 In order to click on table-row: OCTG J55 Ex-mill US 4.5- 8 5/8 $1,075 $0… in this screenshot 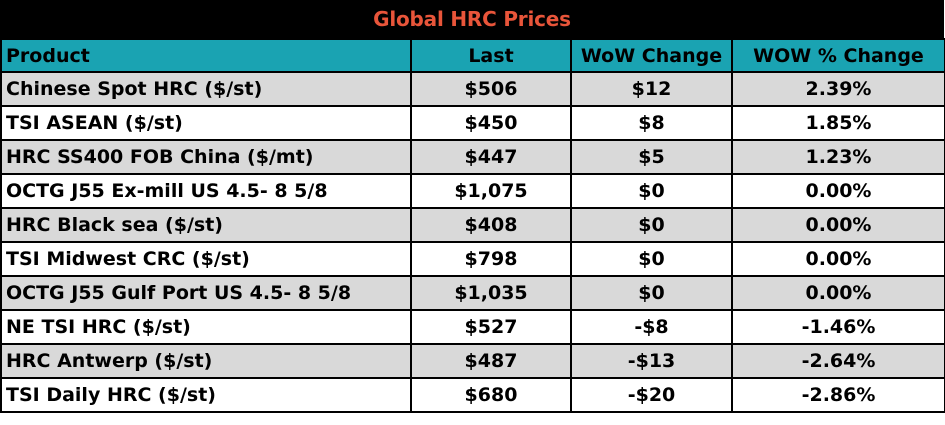, I will do `click(472, 191)`.